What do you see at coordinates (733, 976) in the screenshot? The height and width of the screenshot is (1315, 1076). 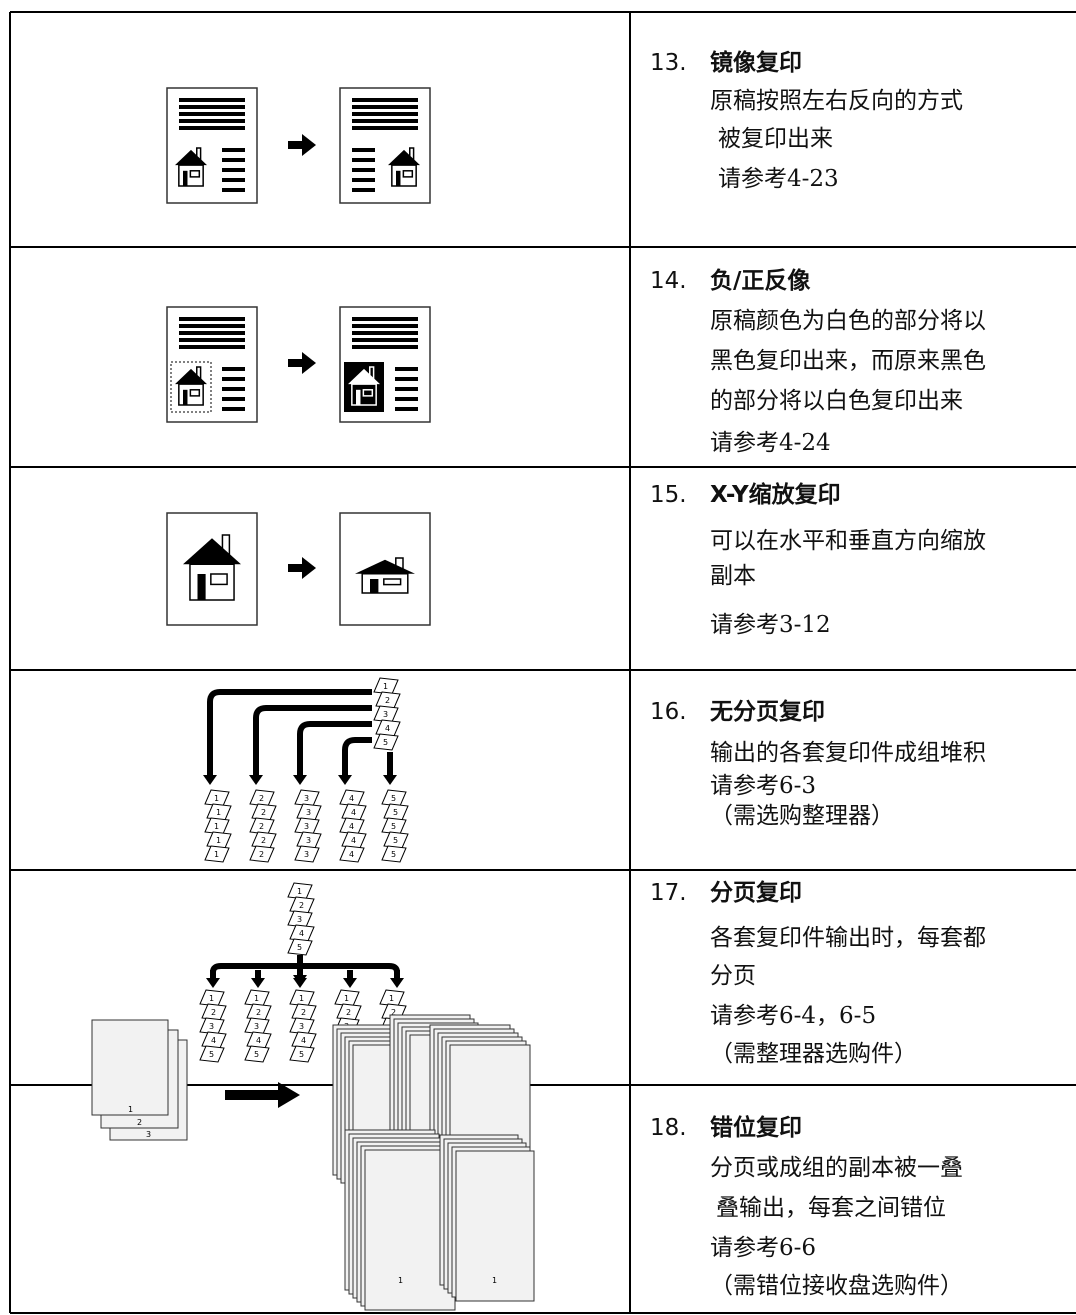 I see `item-text: 分页` at bounding box center [733, 976].